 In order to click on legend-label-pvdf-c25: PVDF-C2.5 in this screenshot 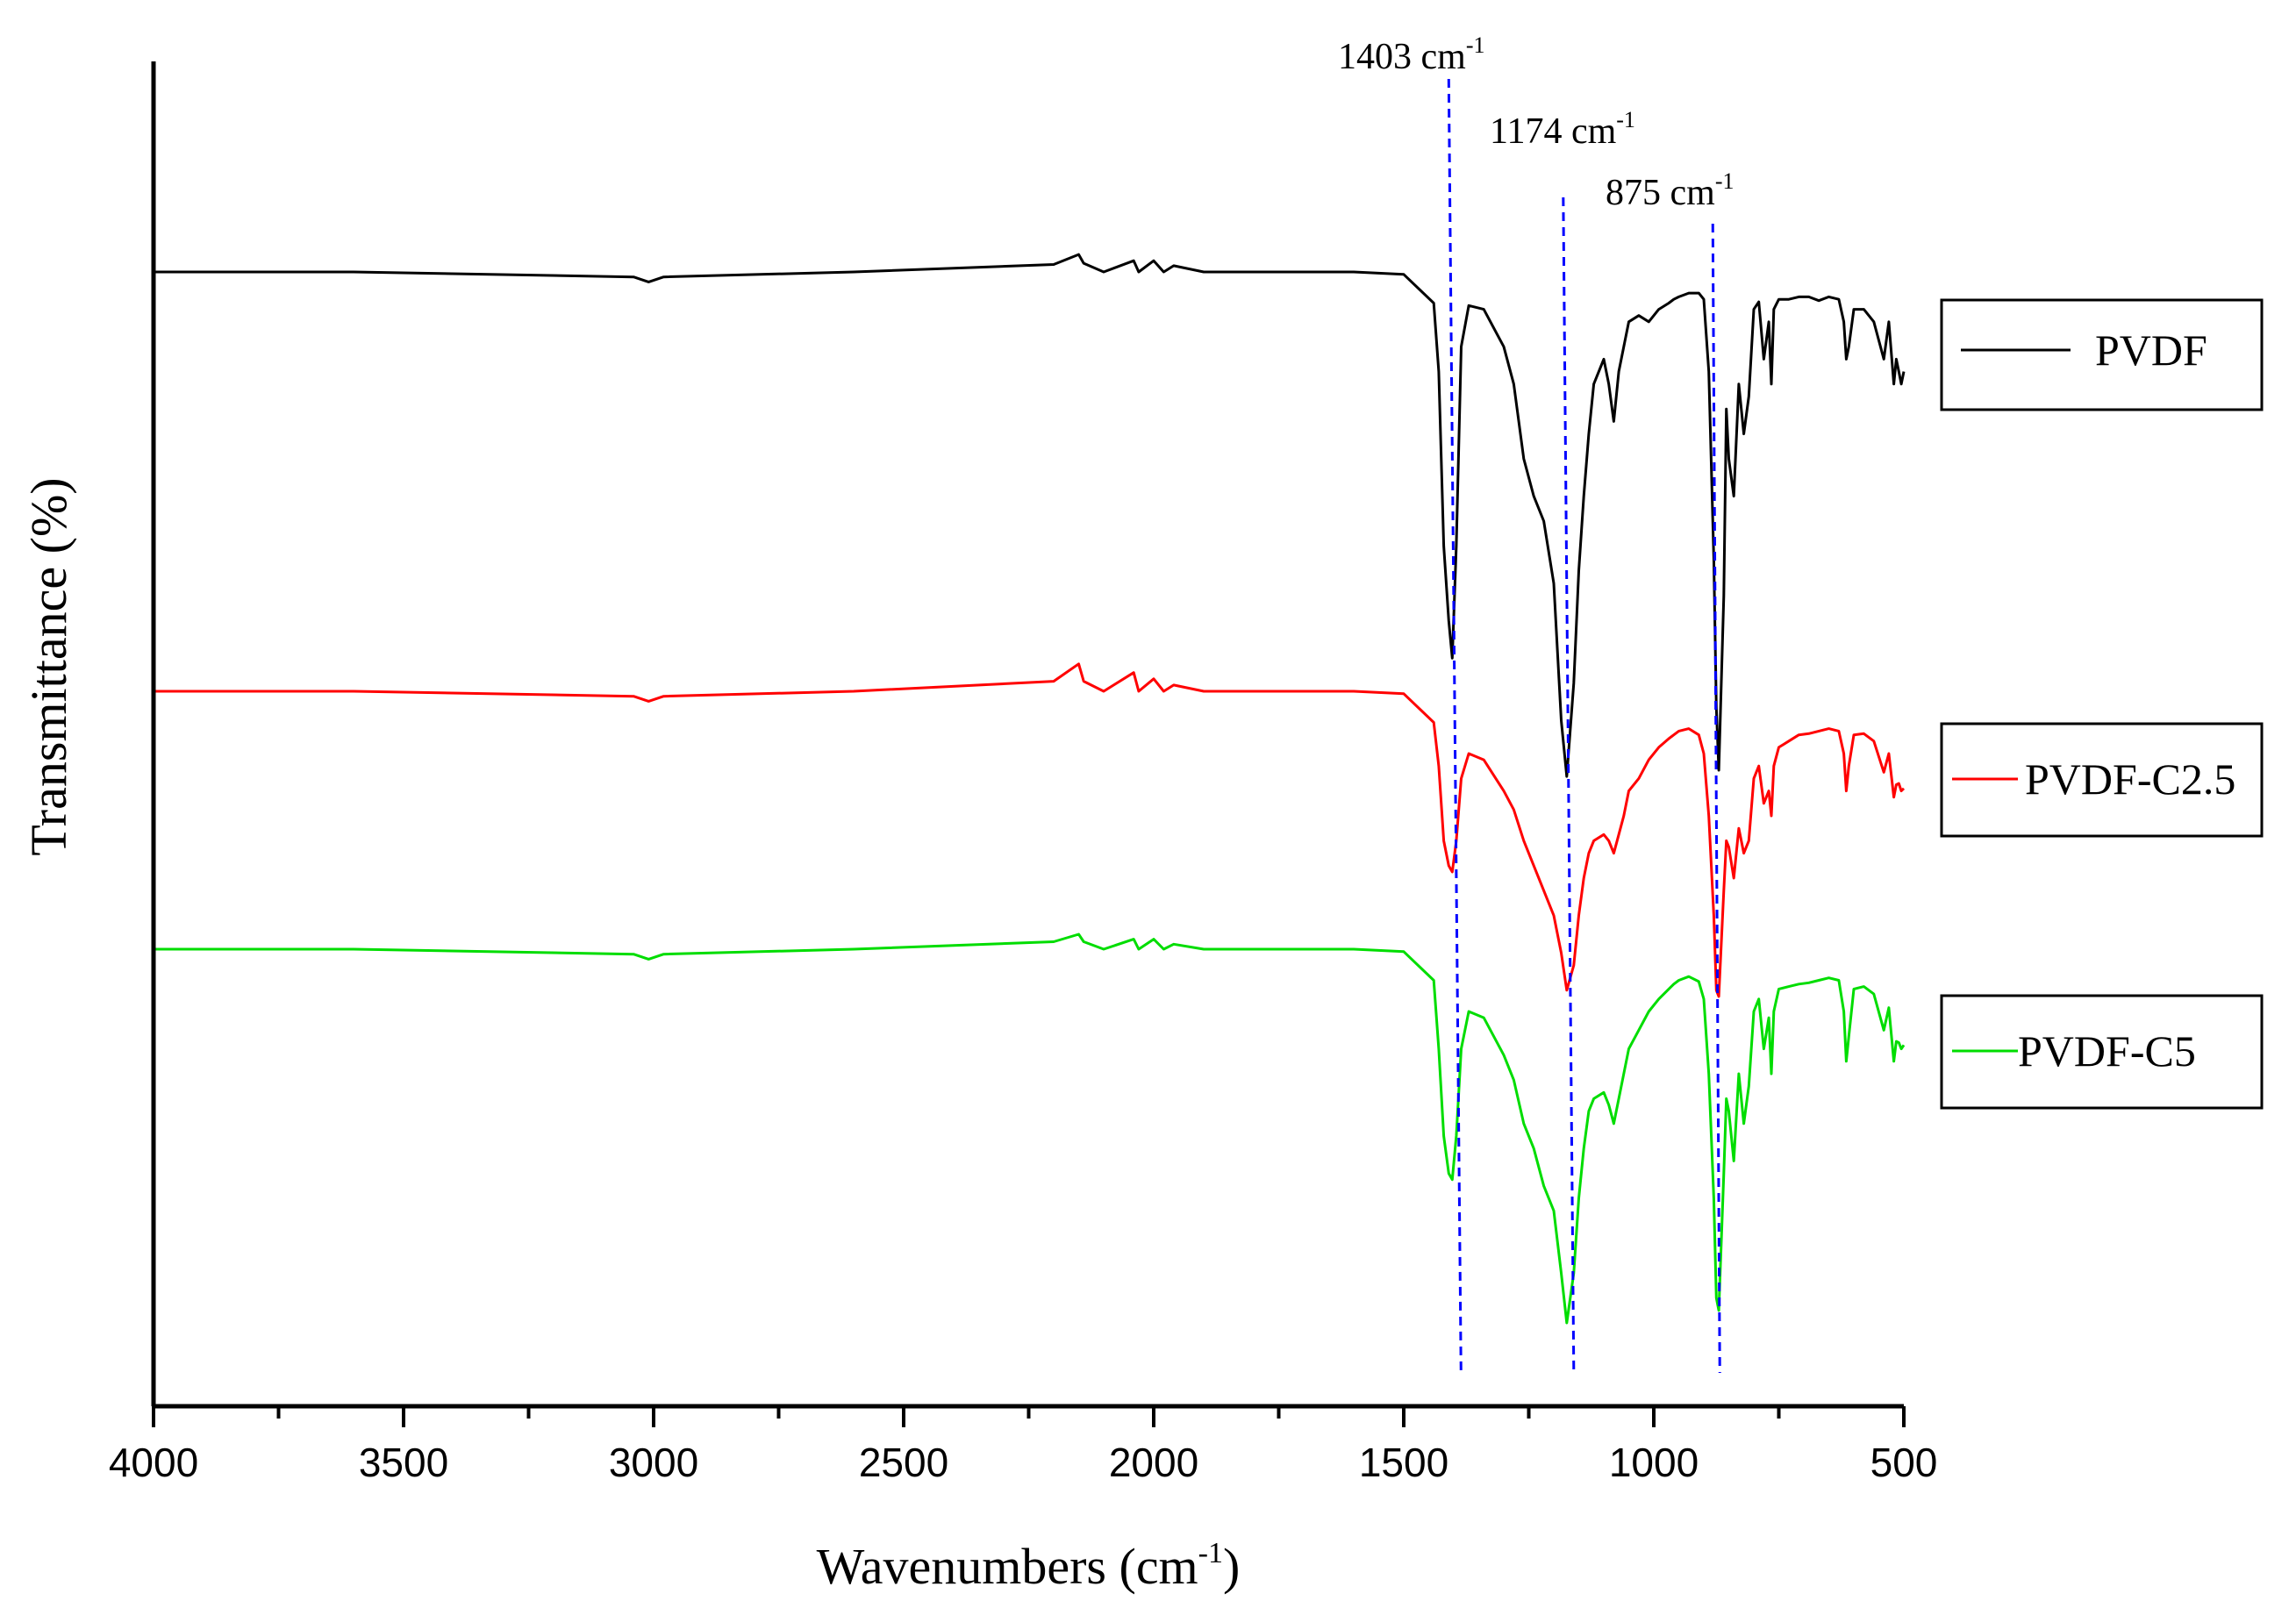, I will do `click(2130, 779)`.